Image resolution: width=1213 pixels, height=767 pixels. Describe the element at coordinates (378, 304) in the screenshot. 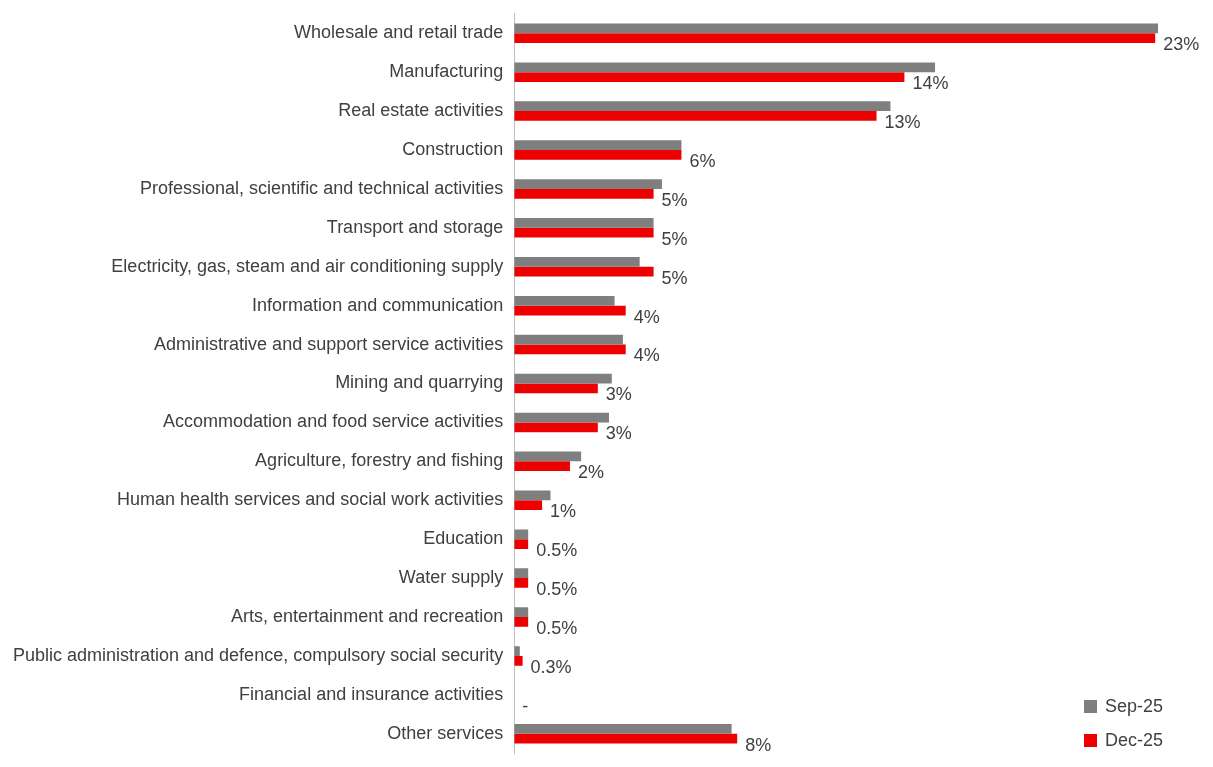

I see `y-tick-label: Information and communication` at that location.